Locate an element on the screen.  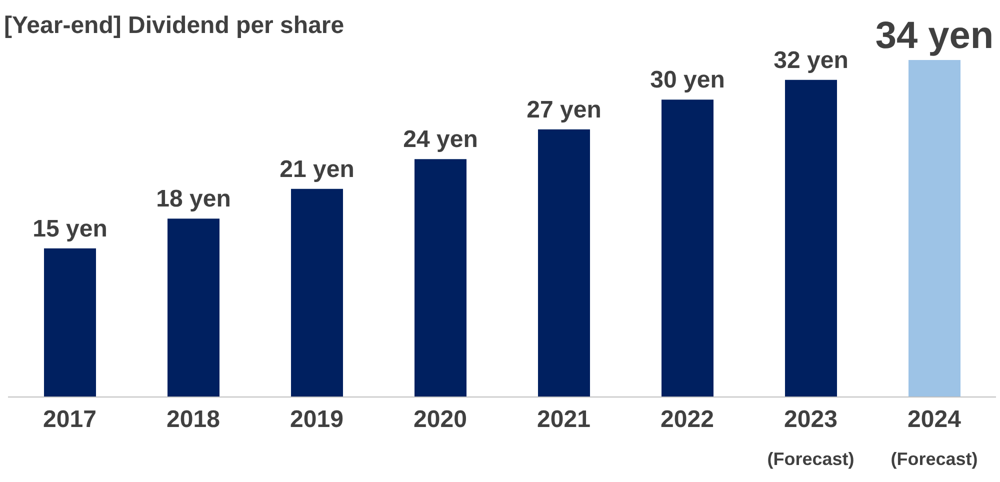
x-tick-label: 2023 (Forecast) is located at coordinates (810, 437).